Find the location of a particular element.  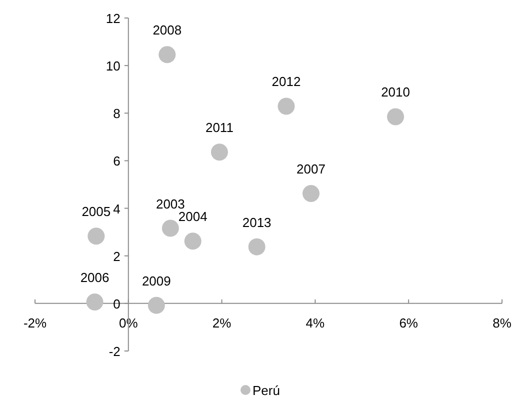

y-tick-label: -2 is located at coordinates (114, 351).